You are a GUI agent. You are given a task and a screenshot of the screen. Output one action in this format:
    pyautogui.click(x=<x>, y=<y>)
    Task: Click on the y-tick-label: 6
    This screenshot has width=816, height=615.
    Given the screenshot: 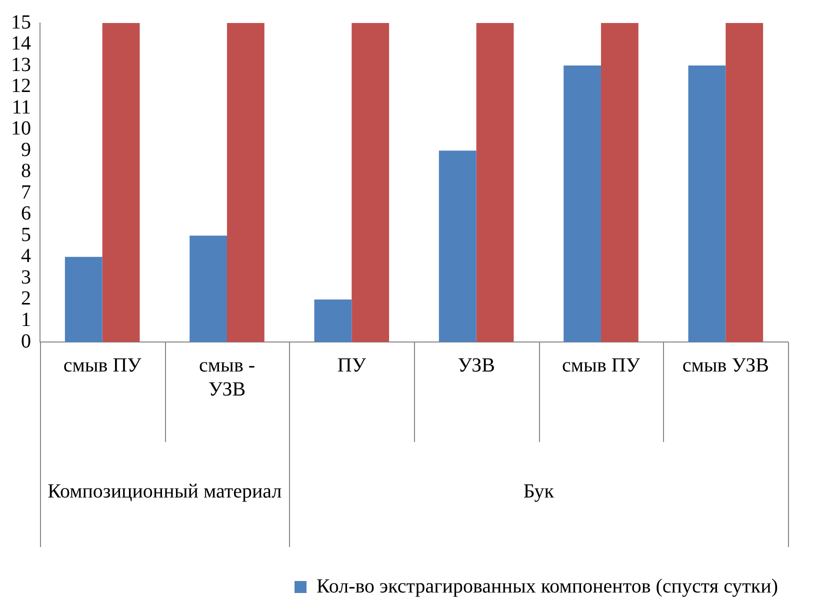 What is the action you would take?
    pyautogui.click(x=26, y=213)
    